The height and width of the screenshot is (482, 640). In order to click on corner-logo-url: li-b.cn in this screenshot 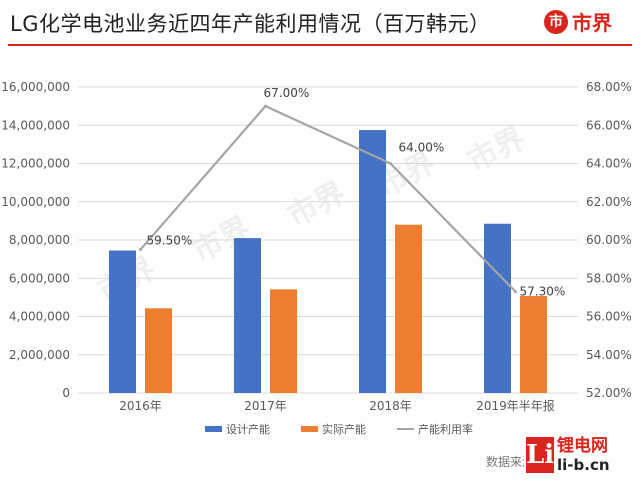, I will do `click(583, 465)`.